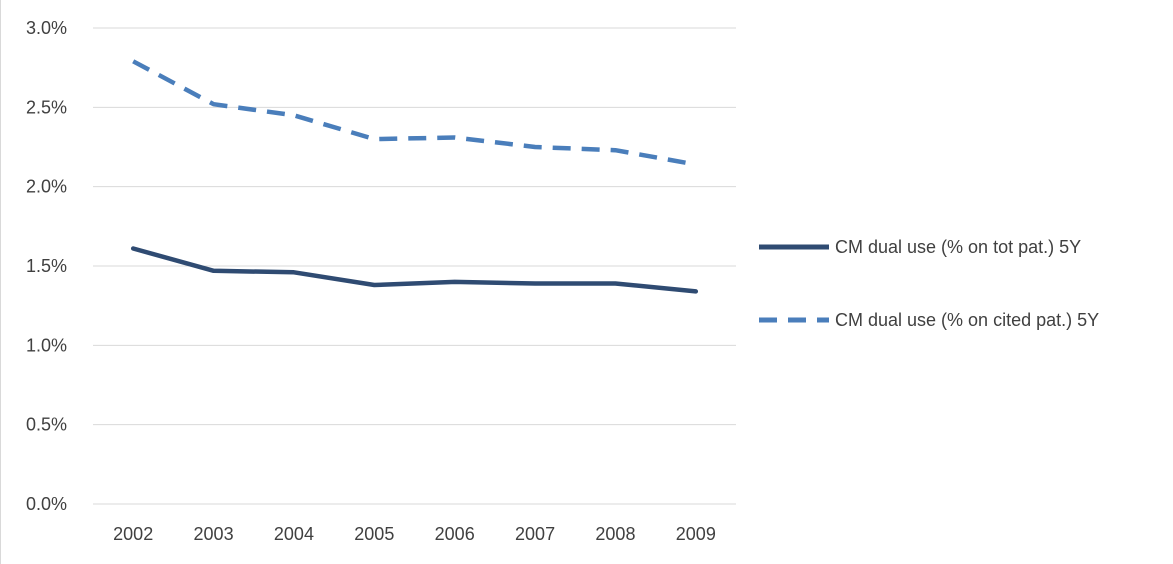  Describe the element at coordinates (46, 187) in the screenshot. I see `y-tick-label: 2.0%` at that location.